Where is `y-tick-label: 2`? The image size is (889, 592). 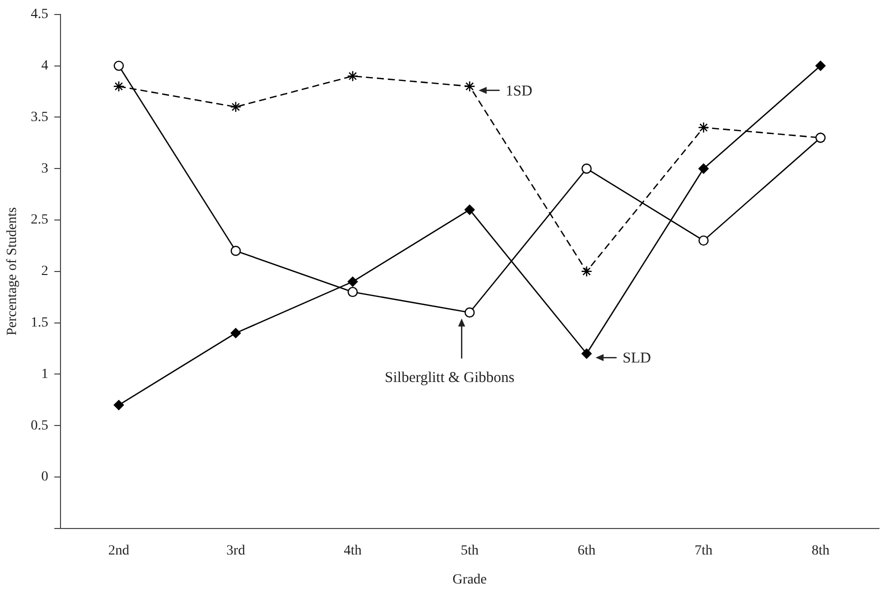 y-tick-label: 2 is located at coordinates (44, 272).